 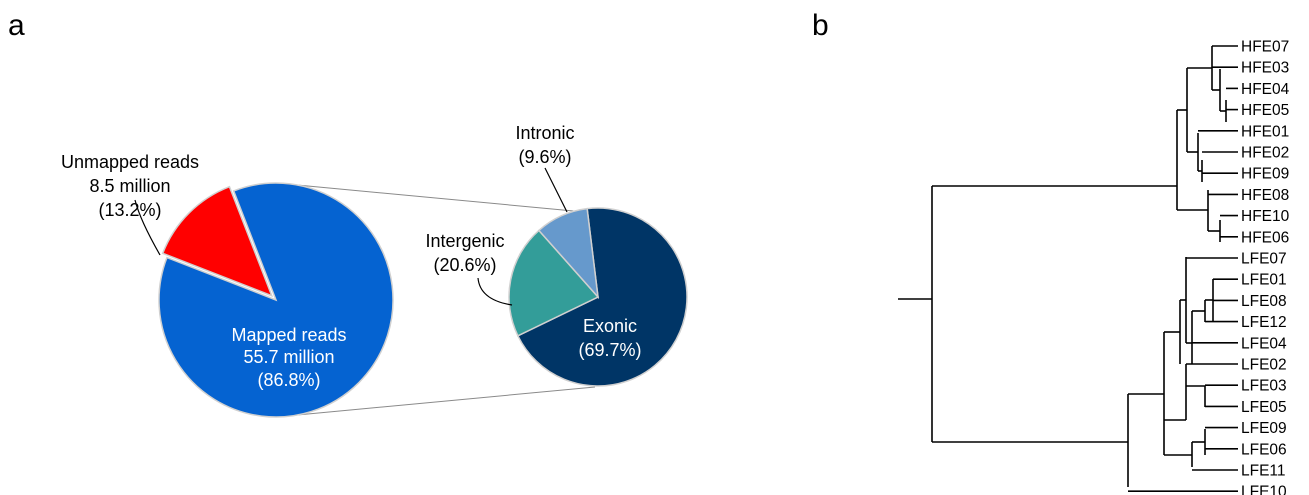 I want to click on leaf-label-hfe03: HFE03, so click(x=1265, y=68).